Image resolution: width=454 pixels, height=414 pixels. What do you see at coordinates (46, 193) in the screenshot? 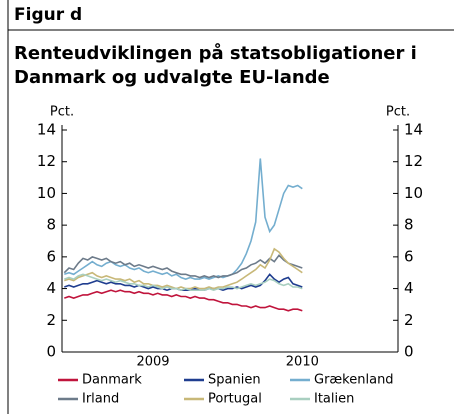
I see `y-tick-label: 10` at bounding box center [46, 193].